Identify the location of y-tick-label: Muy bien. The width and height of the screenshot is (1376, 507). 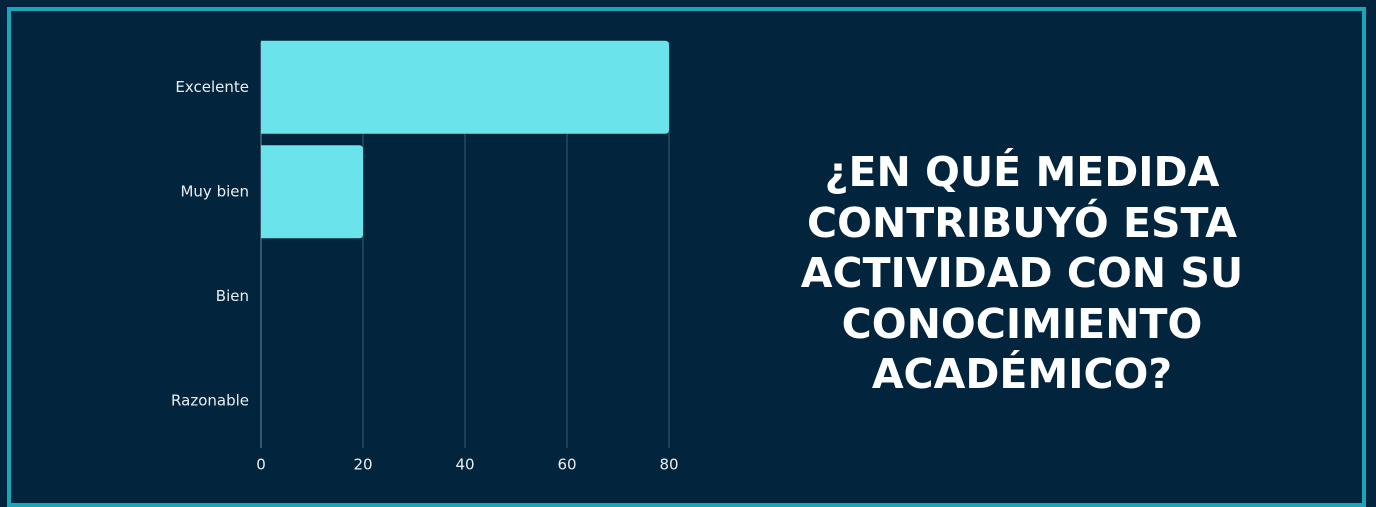
(214, 191).